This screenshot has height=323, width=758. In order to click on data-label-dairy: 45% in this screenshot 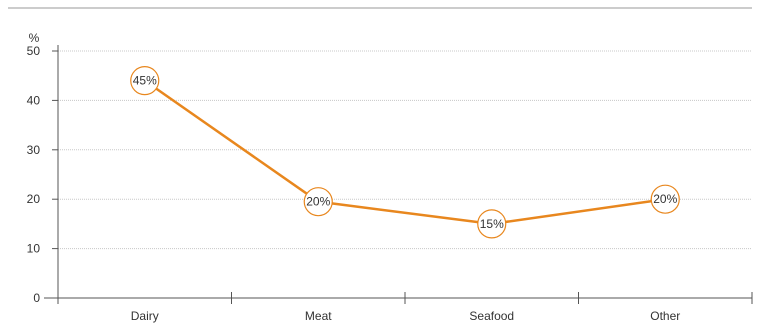, I will do `click(145, 81)`.